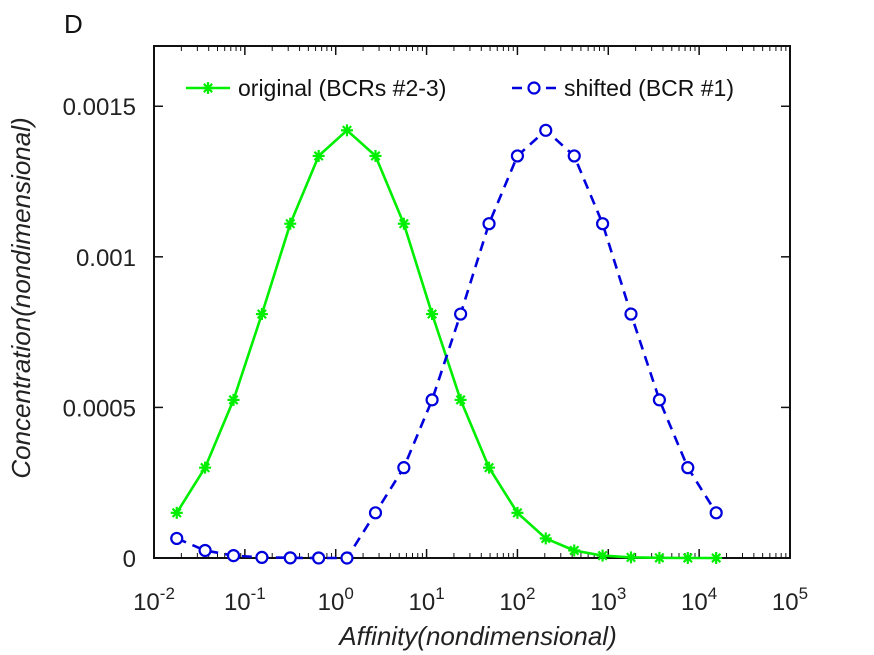  What do you see at coordinates (426, 600) in the screenshot?
I see `x-tick-label: 10¹` at bounding box center [426, 600].